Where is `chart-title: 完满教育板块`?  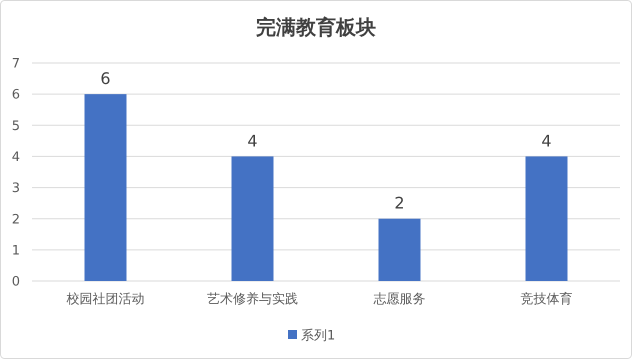
chart-title: 完满教育板块 is located at coordinates (316, 27).